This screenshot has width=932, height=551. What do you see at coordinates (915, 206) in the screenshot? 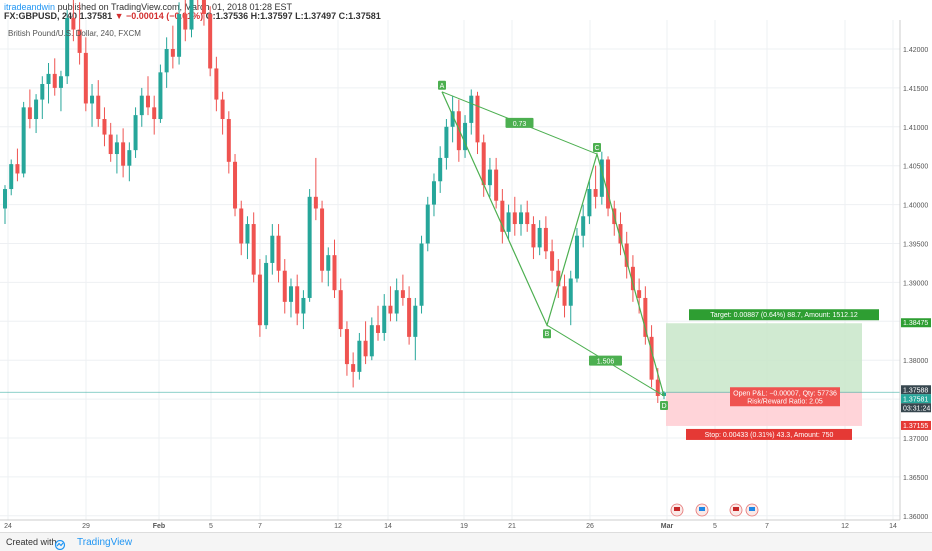
I see `y-tick-label: 1.40000` at bounding box center [915, 206].